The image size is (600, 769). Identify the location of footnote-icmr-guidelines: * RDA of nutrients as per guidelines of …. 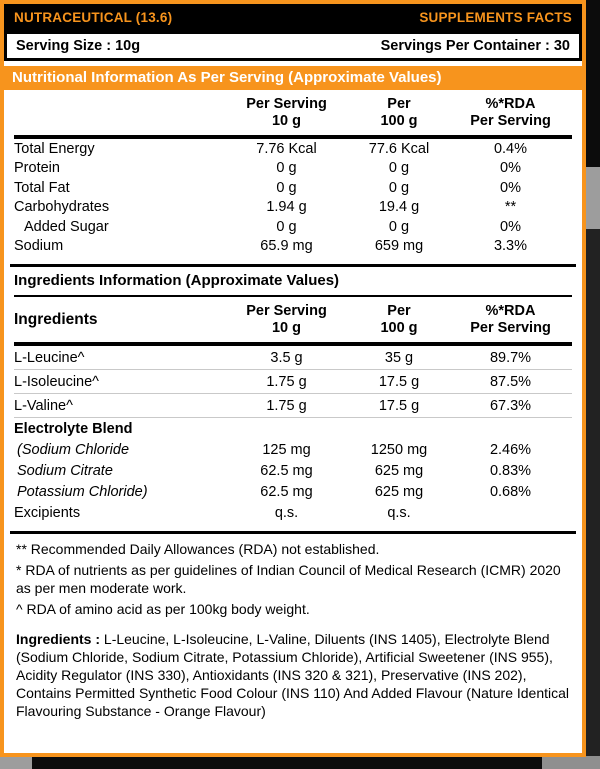
(288, 579).